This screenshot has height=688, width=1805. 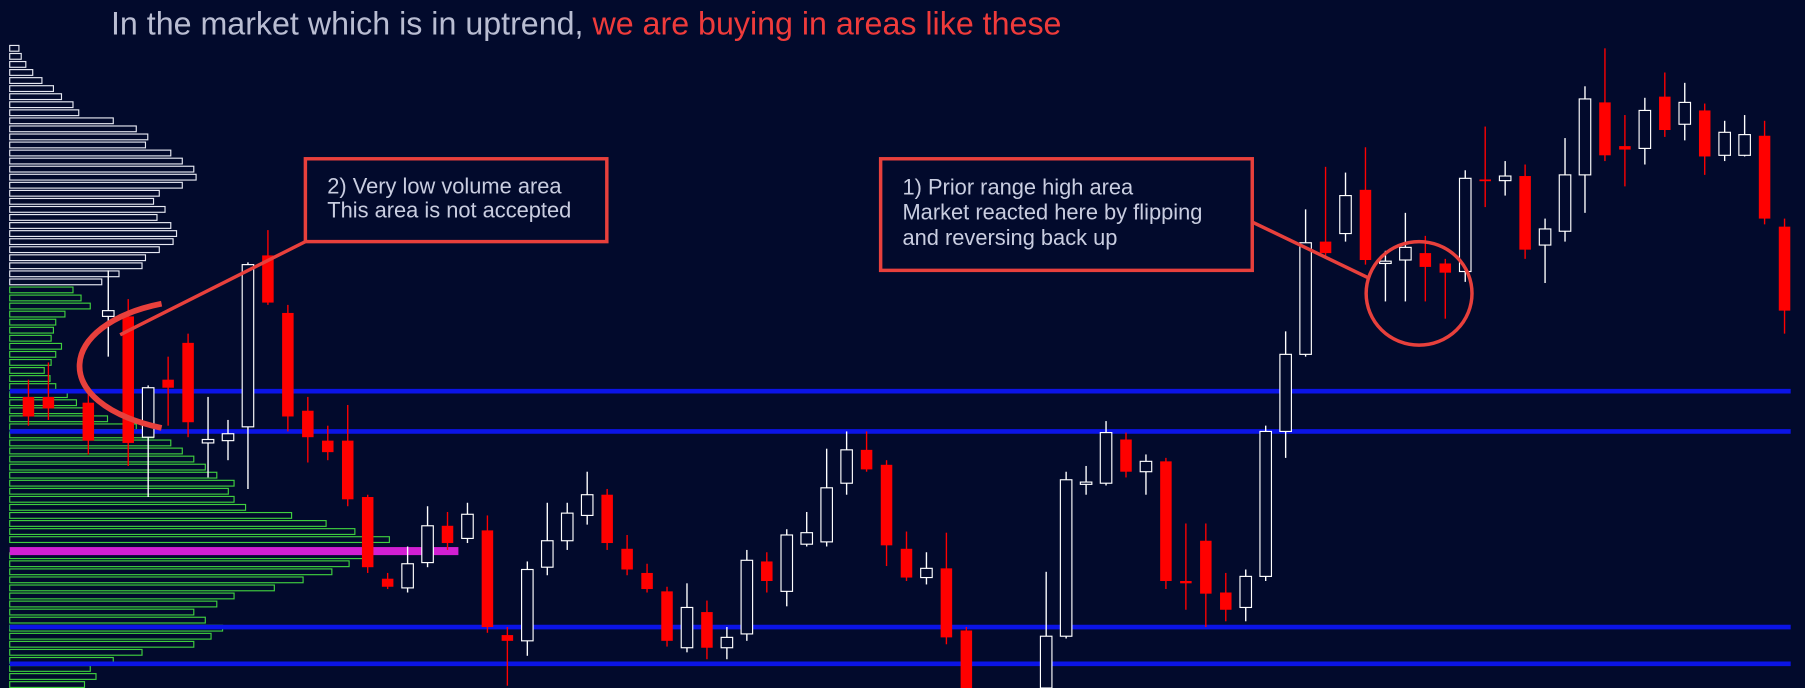 What do you see at coordinates (352, 24) in the screenshot?
I see `title-part: In the market which is in uptrend,` at bounding box center [352, 24].